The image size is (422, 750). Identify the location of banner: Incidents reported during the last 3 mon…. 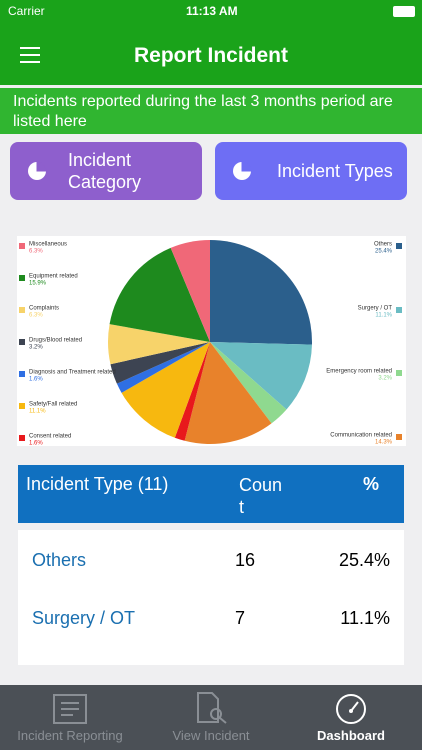
(203, 111).